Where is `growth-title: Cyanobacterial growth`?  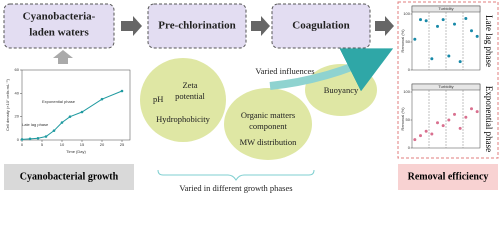
growth-title: Cyanobacterial growth is located at coordinates (69, 176).